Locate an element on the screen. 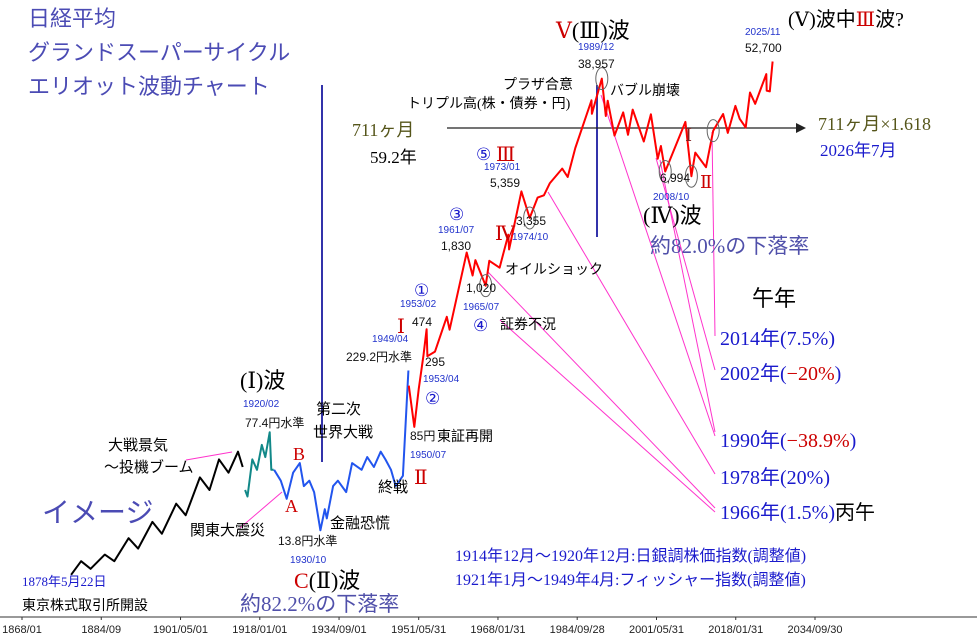  x-tick-label: 1901/05/01 is located at coordinates (180, 630).